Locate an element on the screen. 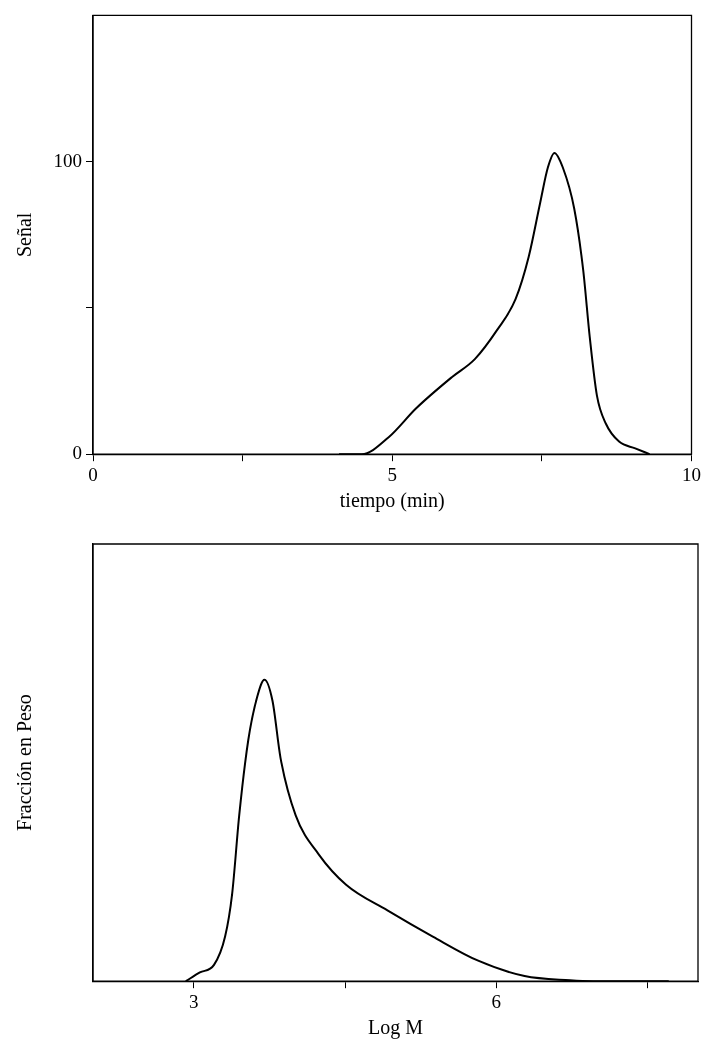  x-axis-title: tiempo (min) is located at coordinates (392, 501).